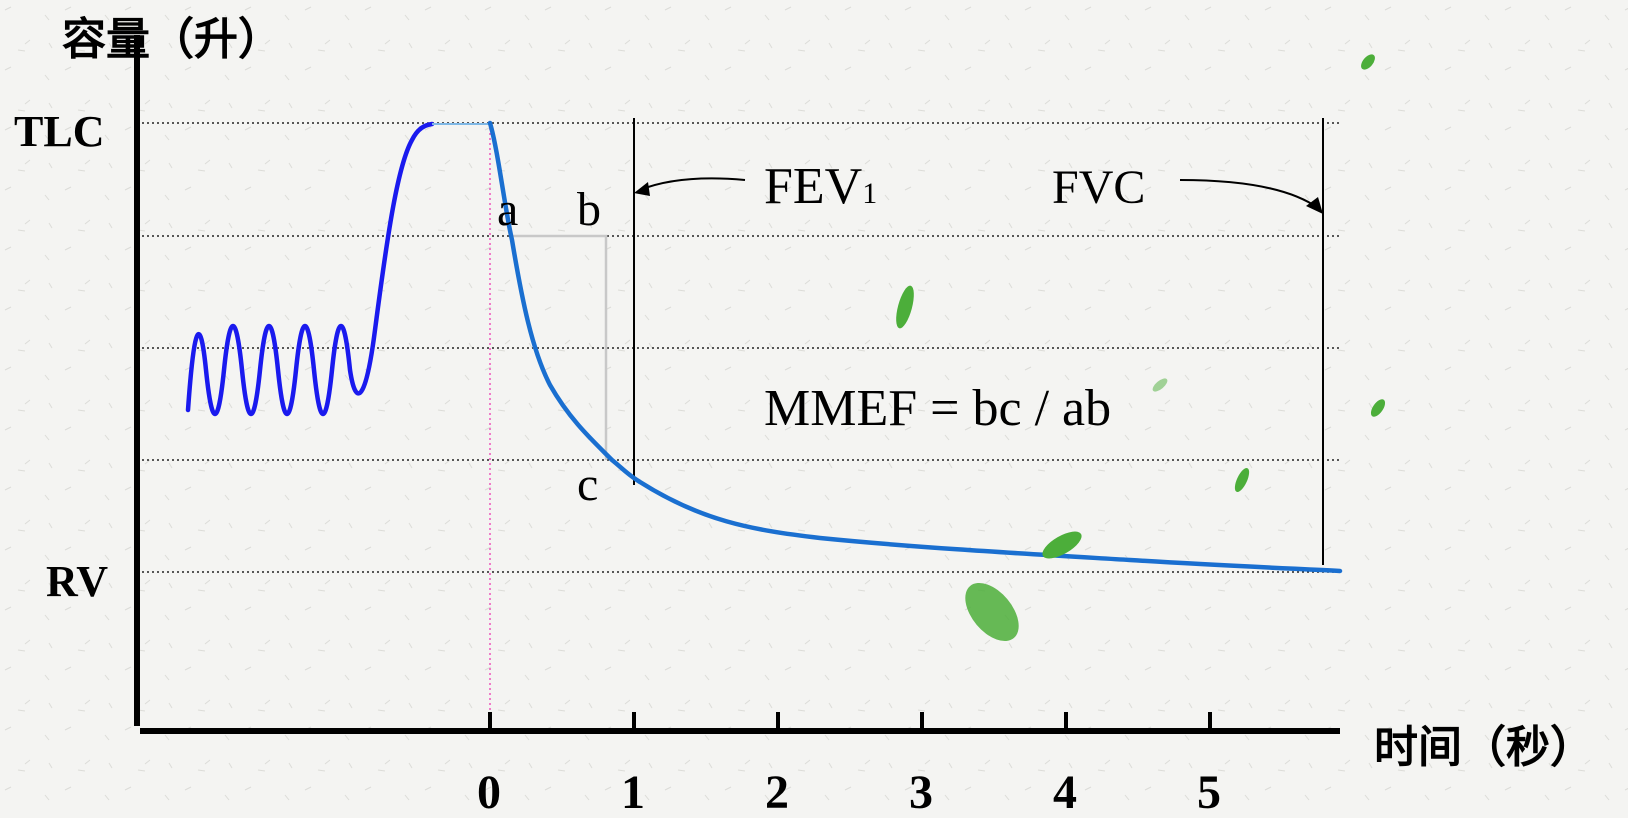  I want to click on fev1-subscript: 1, so click(869, 193).